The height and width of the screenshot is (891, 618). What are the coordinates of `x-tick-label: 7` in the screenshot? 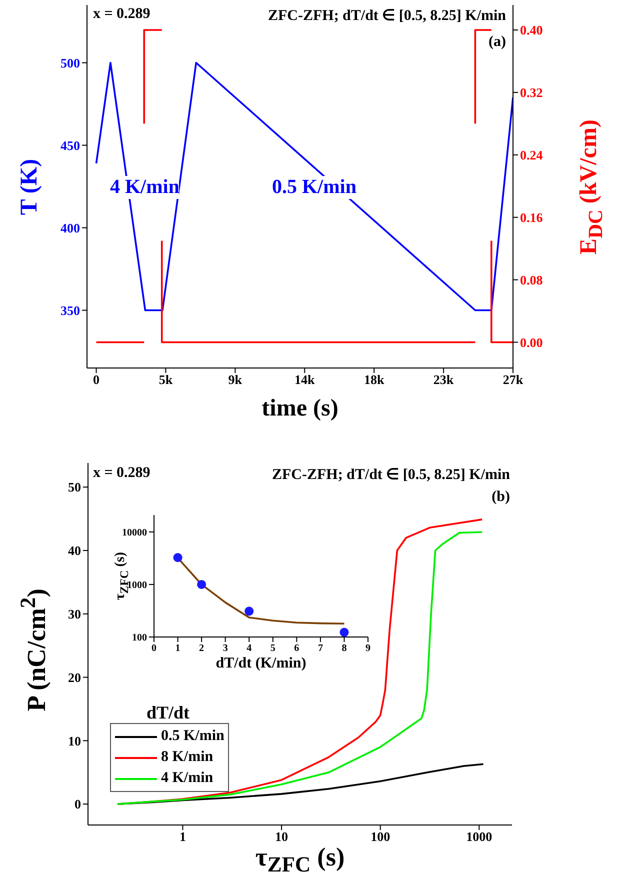 It's located at (320, 648).